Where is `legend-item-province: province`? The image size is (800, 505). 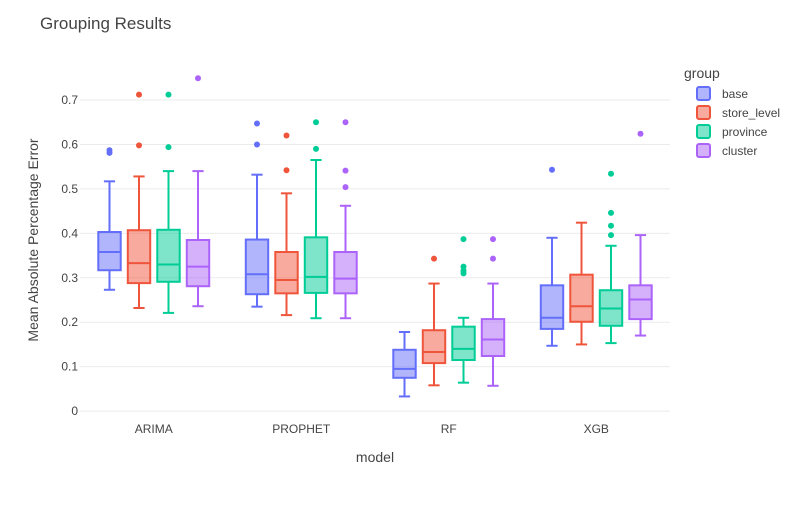
legend-item-province: province is located at coordinates (732, 131).